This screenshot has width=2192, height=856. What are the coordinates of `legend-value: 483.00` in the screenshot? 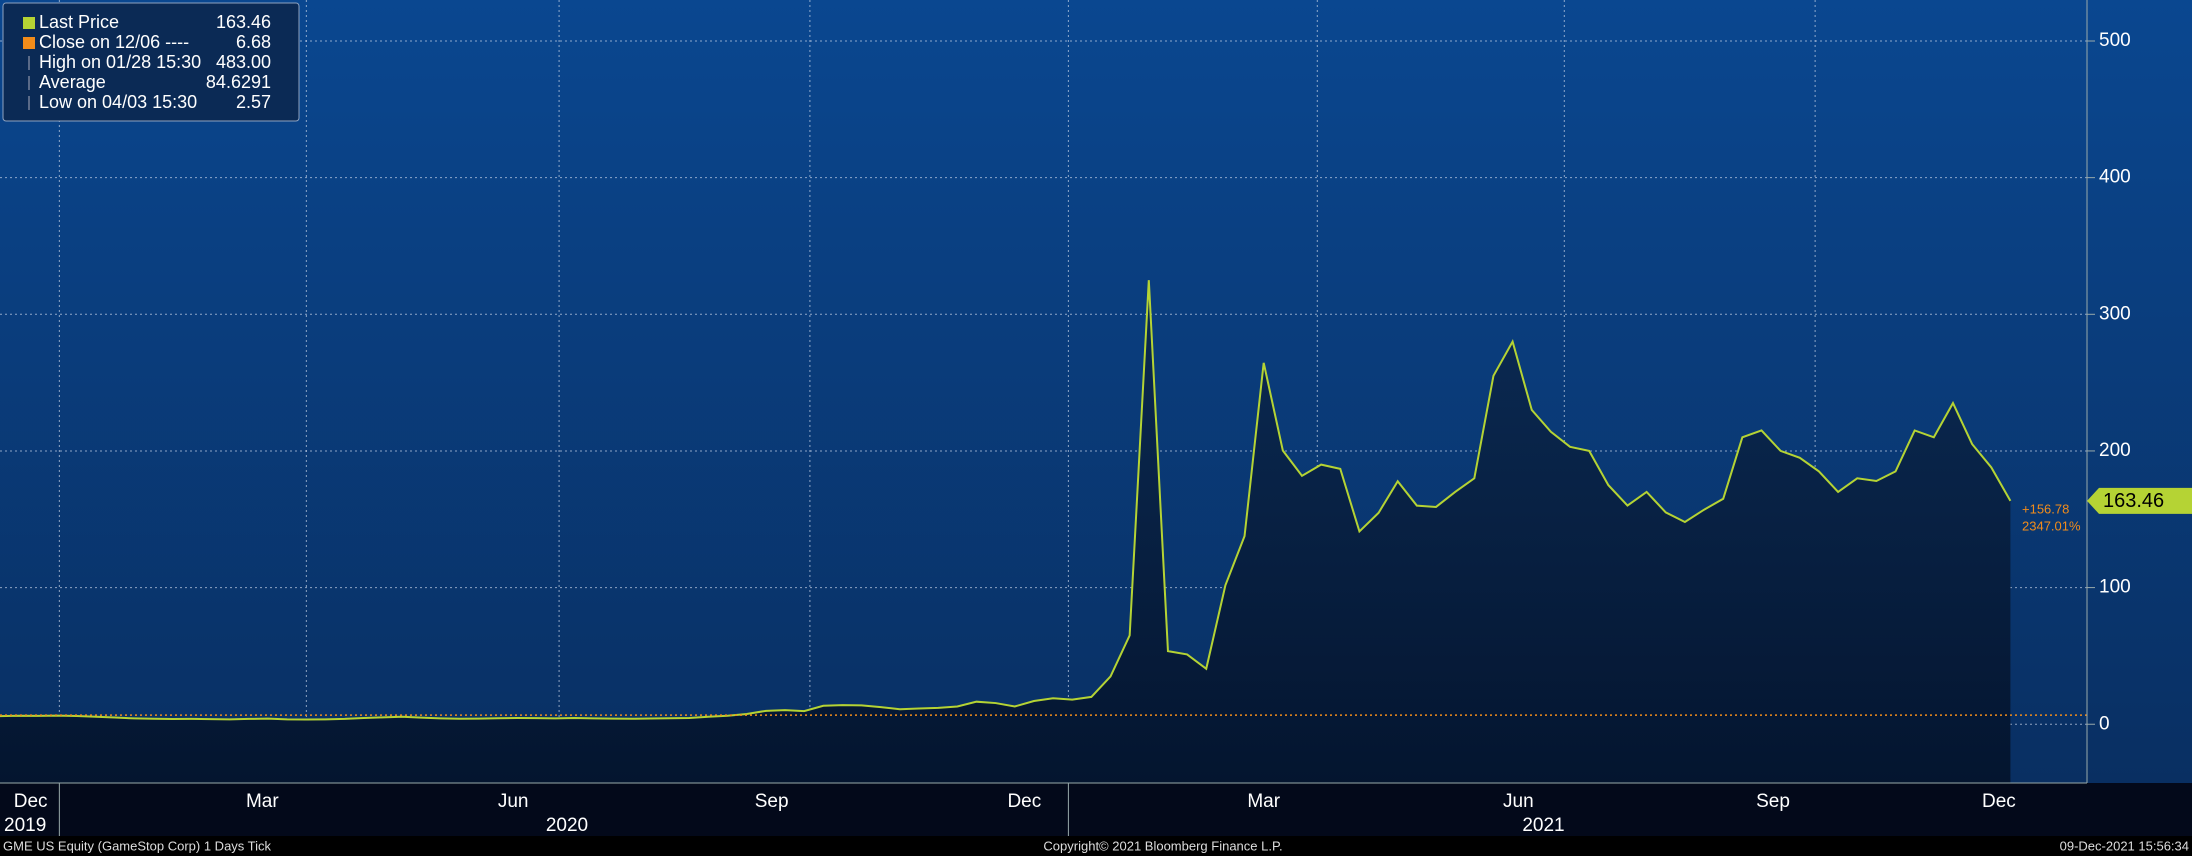 It's located at (243, 62).